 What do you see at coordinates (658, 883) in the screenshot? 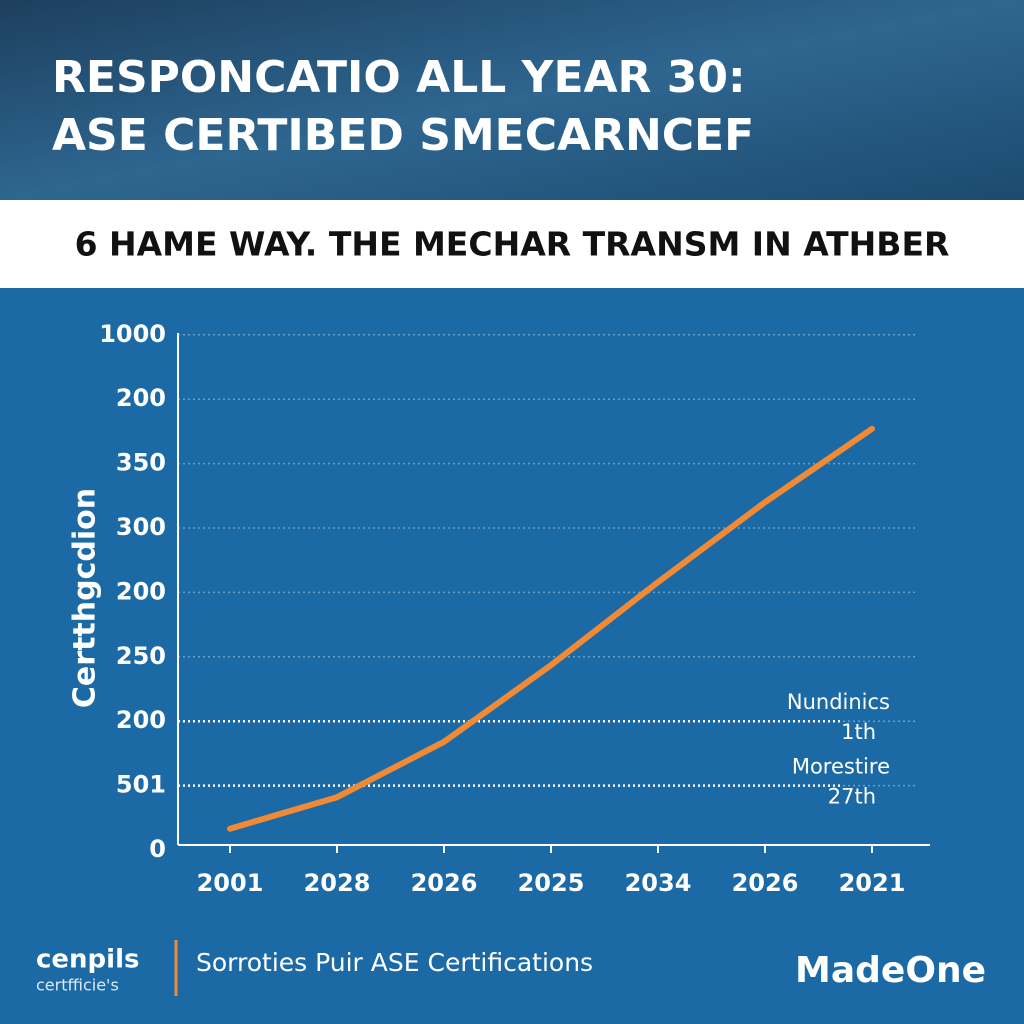
I see `x-tick-label: 2034` at bounding box center [658, 883].